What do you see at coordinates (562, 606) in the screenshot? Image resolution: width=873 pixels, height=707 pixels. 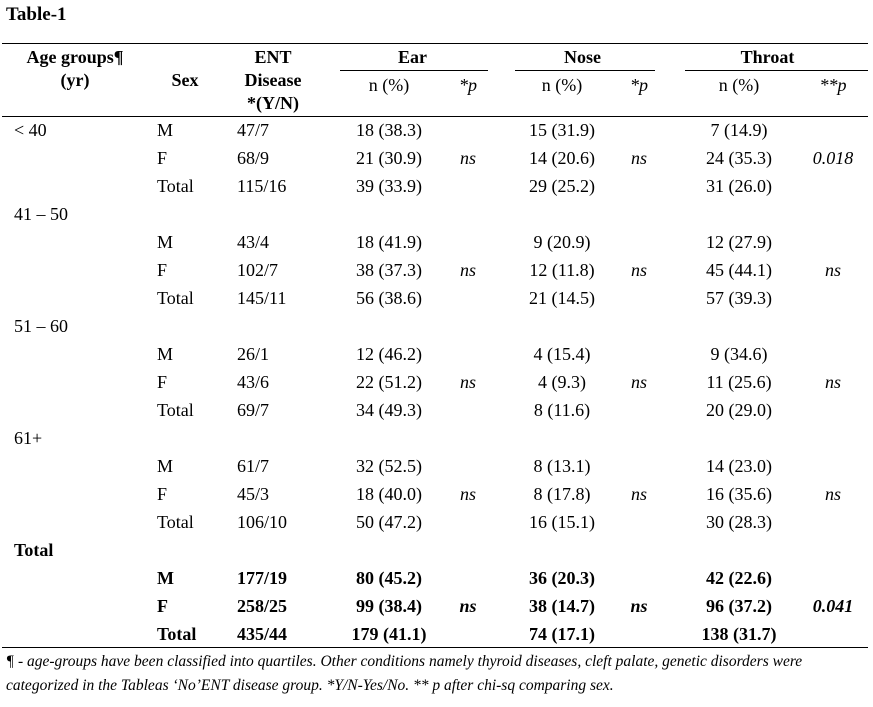 I see `nose-cell: 38 (14.7)` at bounding box center [562, 606].